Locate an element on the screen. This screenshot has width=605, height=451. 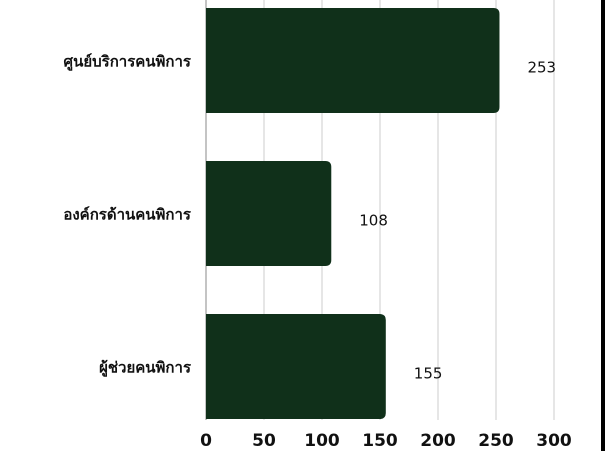
category-label: องค์กรด้านคนพิการ is located at coordinates (127, 215).